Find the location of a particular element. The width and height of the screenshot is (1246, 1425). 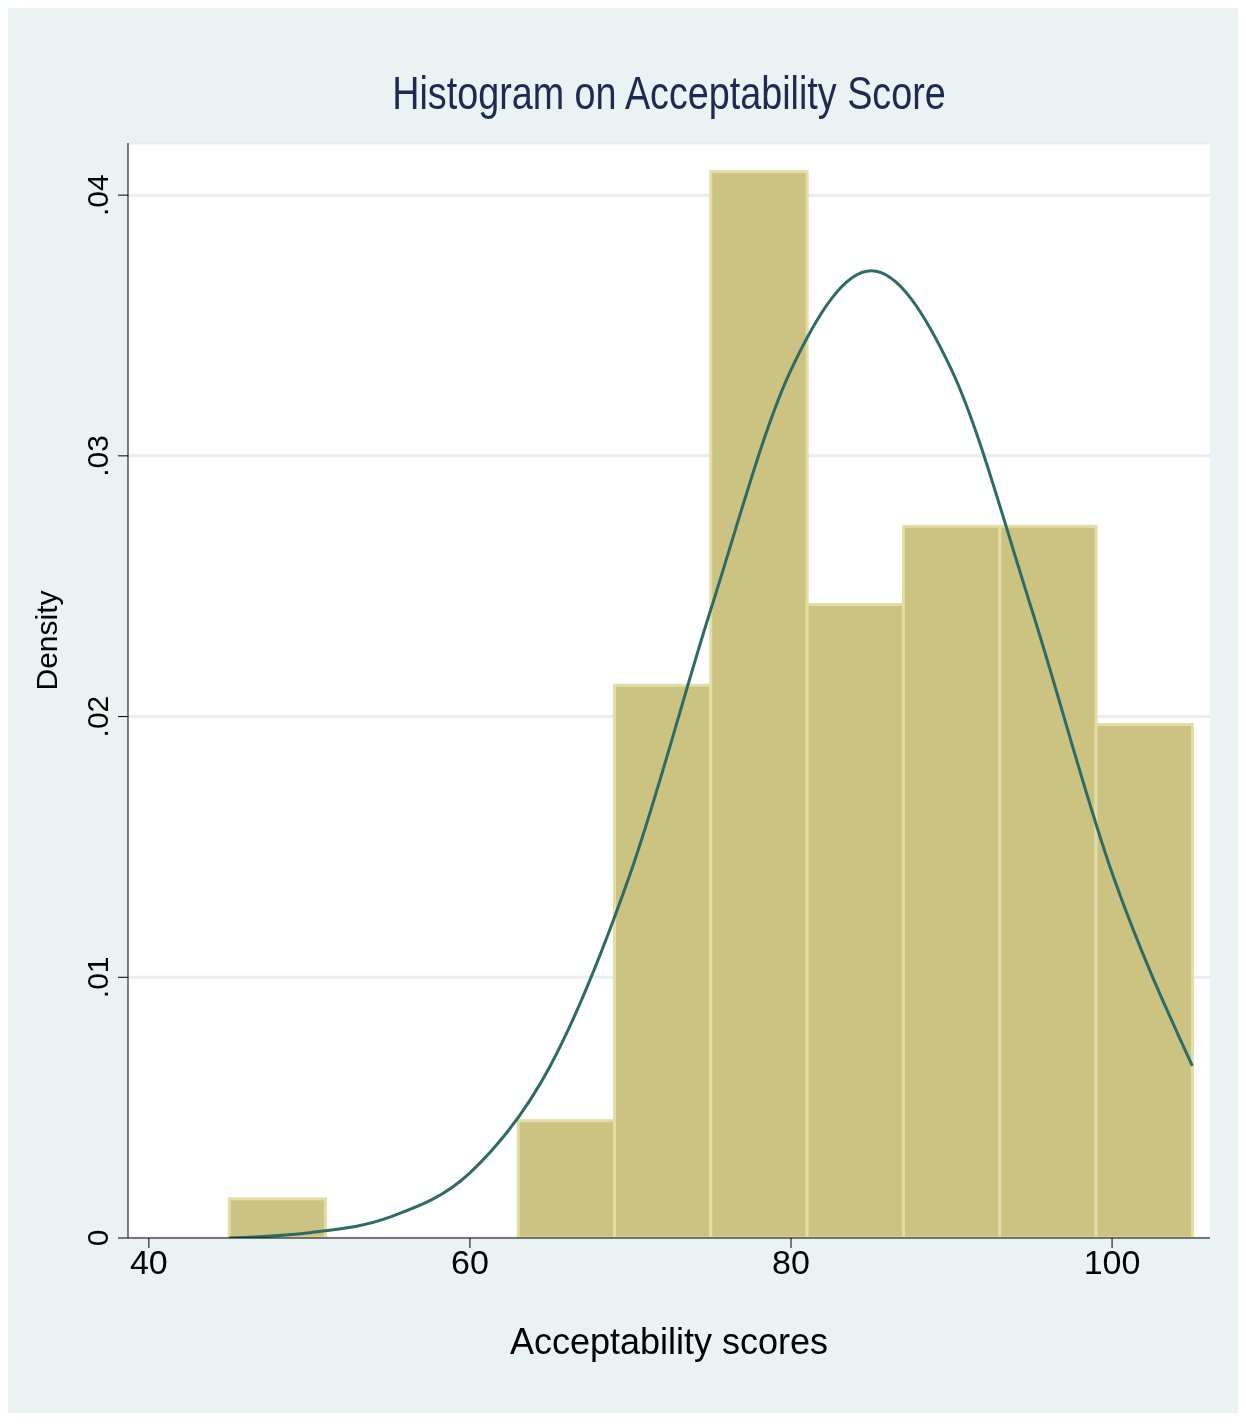

x-tick-label: 60 is located at coordinates (470, 1262).